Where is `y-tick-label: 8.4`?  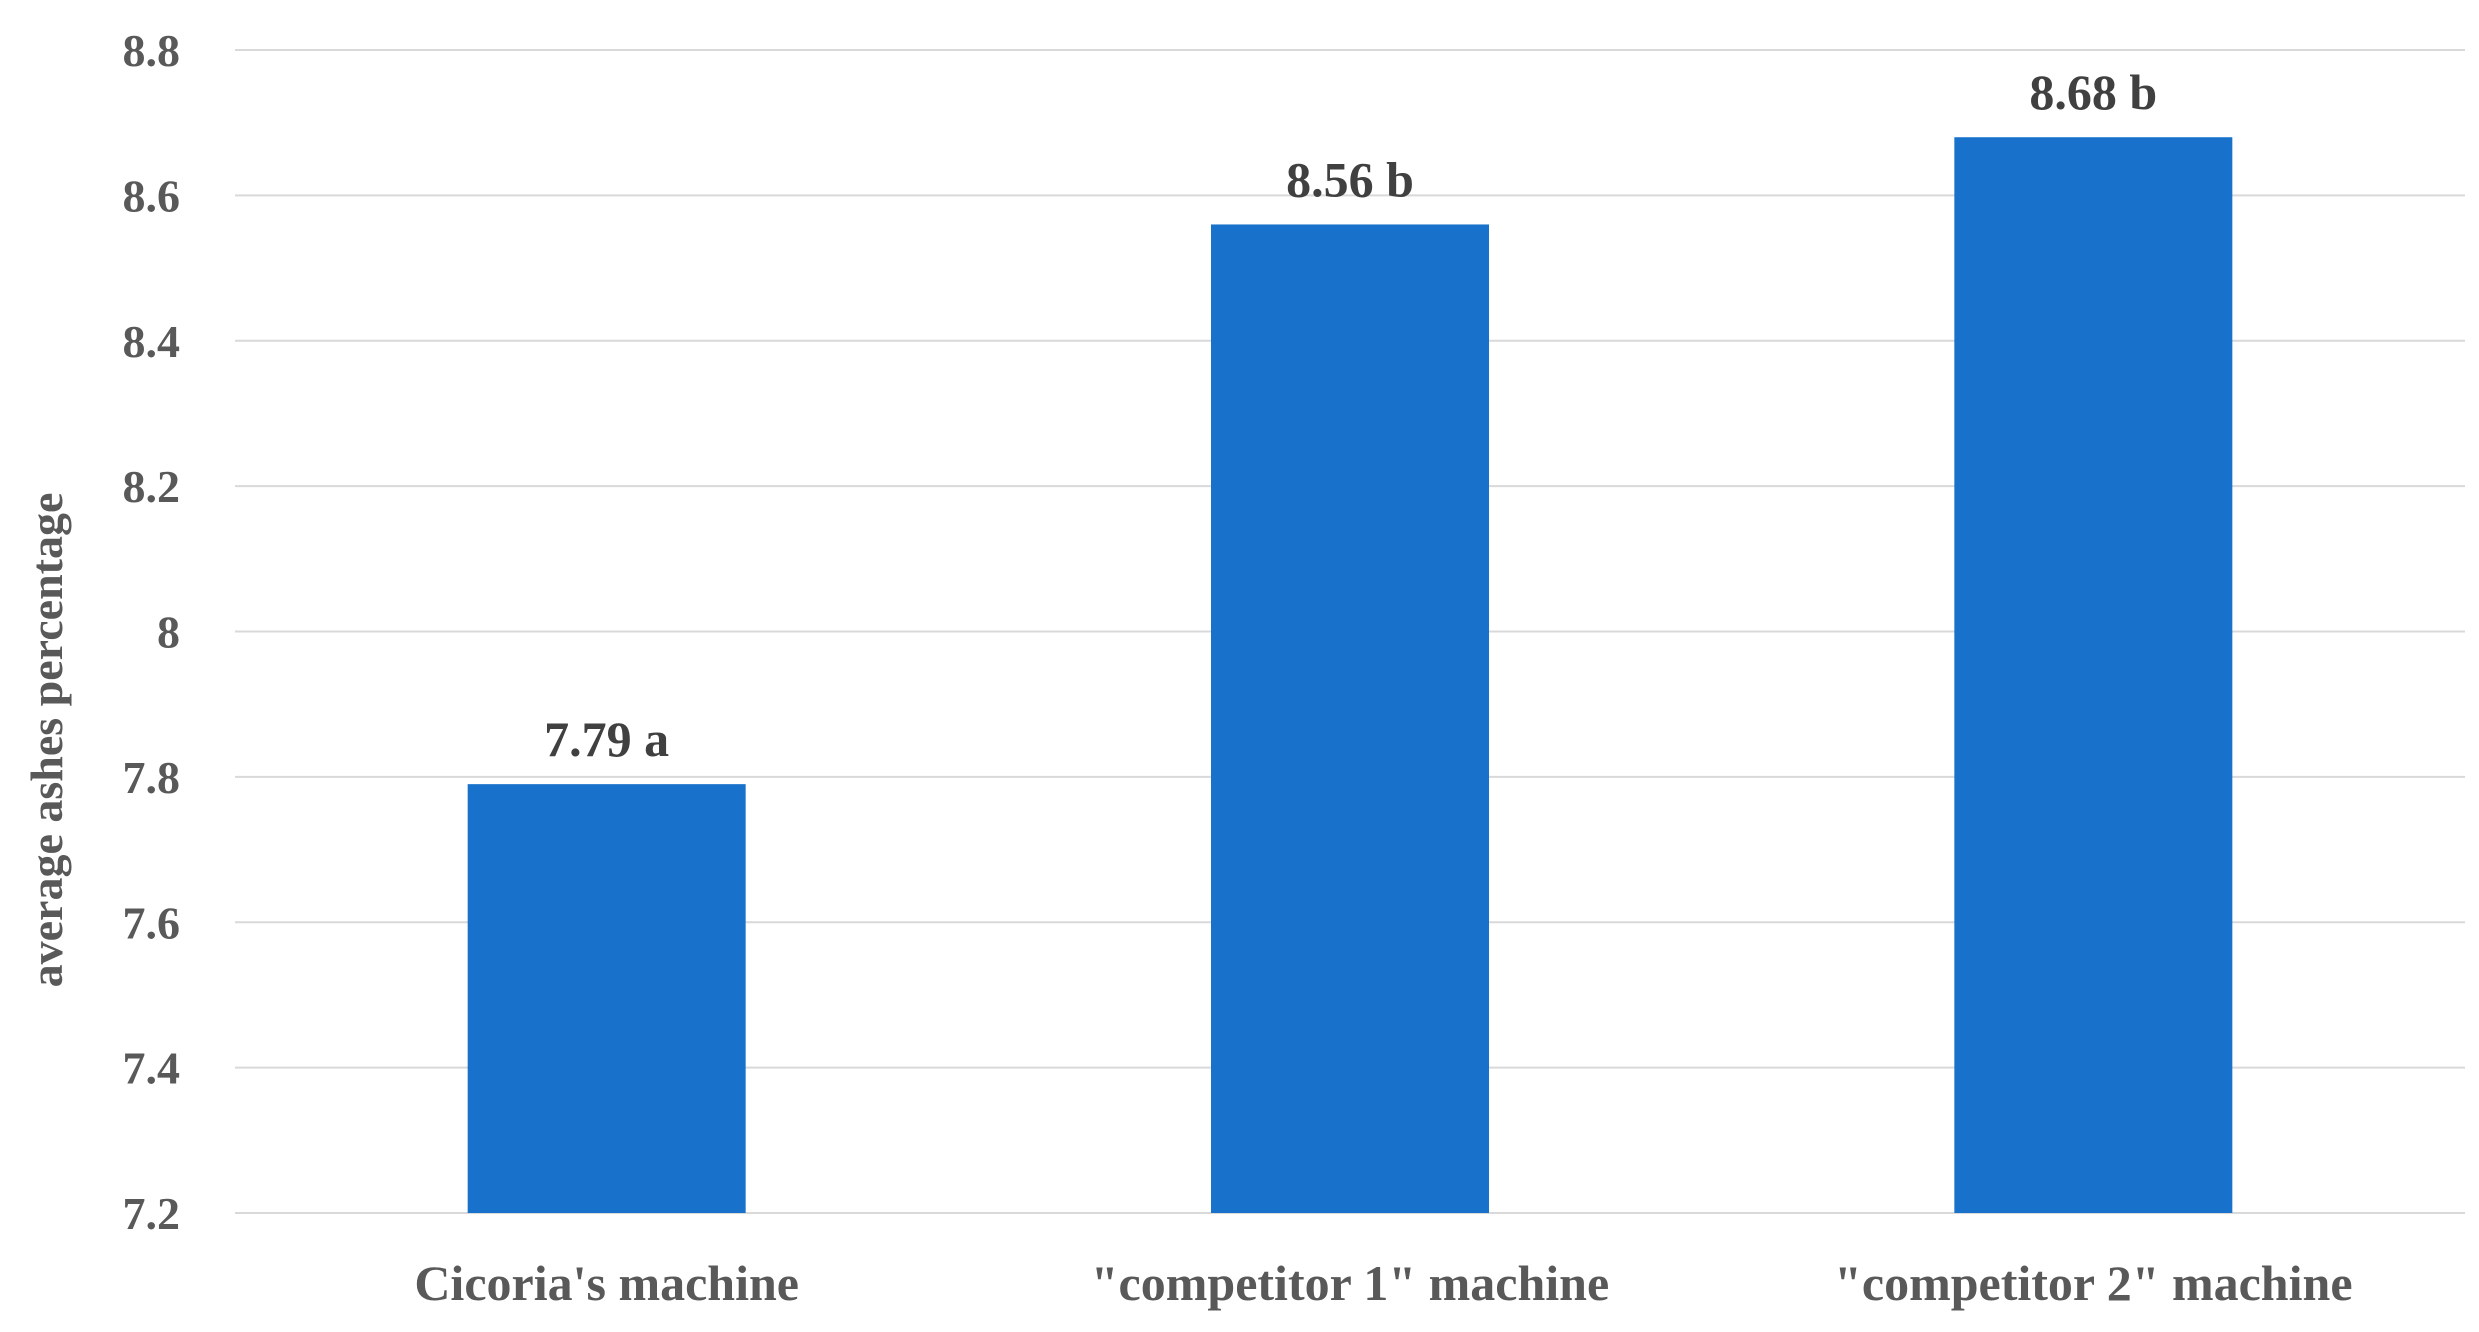 y-tick-label: 8.4 is located at coordinates (152, 341).